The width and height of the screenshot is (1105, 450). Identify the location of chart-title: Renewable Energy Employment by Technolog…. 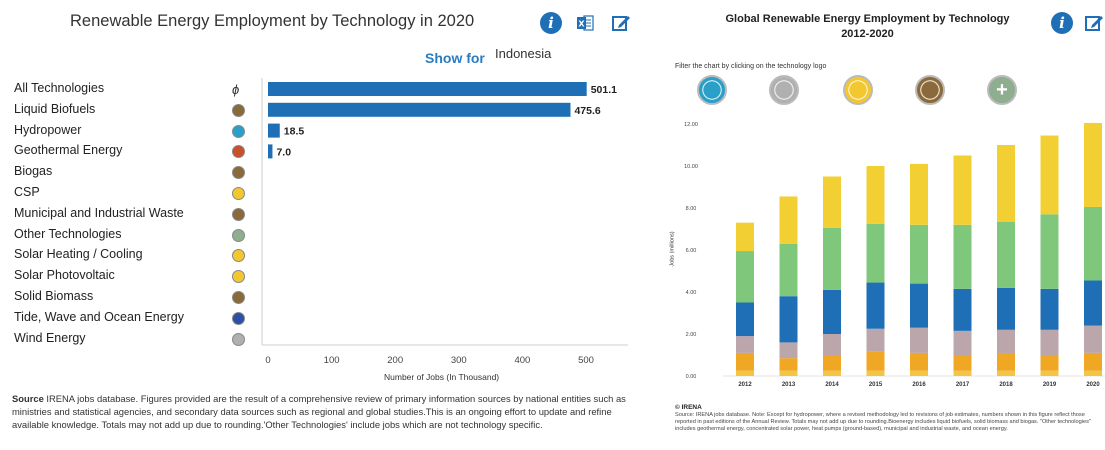
(272, 21).